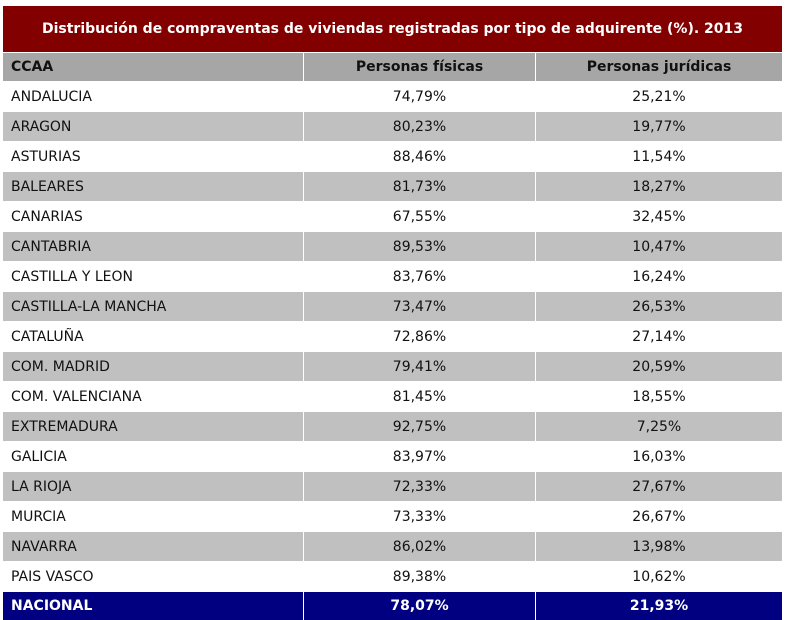 The height and width of the screenshot is (620, 786). Describe the element at coordinates (153, 457) in the screenshot. I see `region-cell: GALICIA` at that location.